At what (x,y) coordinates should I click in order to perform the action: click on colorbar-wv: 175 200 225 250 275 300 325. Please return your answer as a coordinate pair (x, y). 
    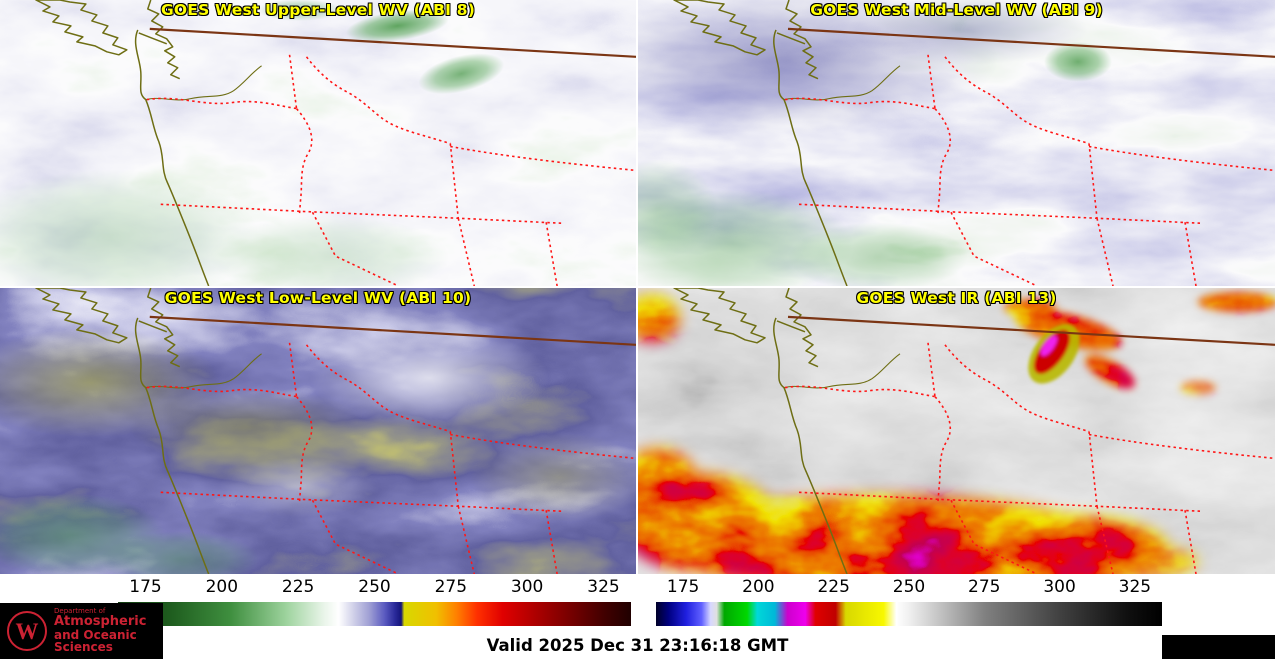
    Looking at the image, I should click on (374, 602).